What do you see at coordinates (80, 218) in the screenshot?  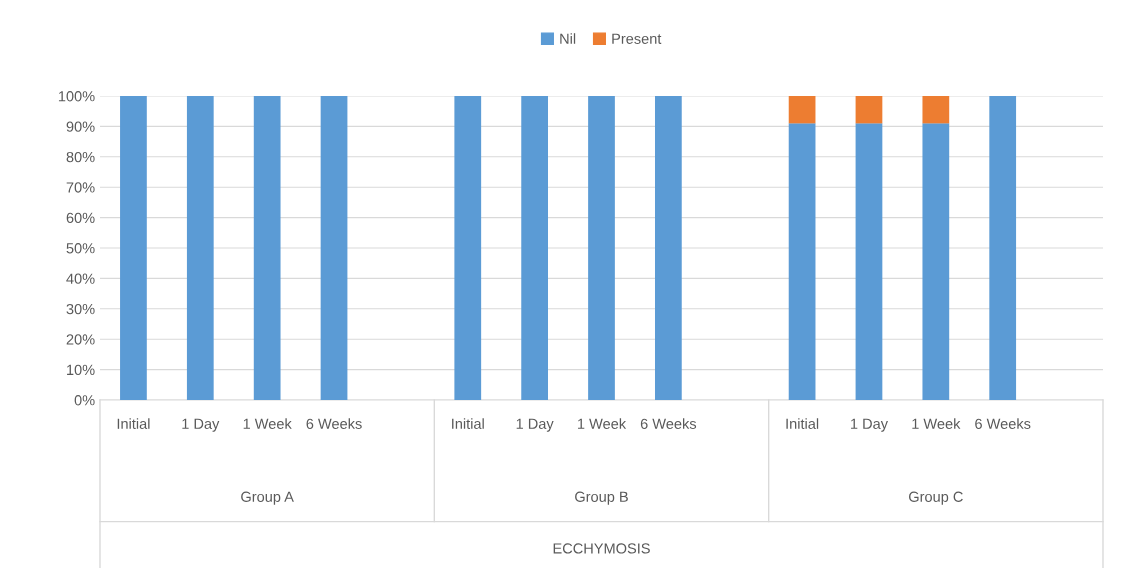 I see `y-tick-label: 60%` at bounding box center [80, 218].